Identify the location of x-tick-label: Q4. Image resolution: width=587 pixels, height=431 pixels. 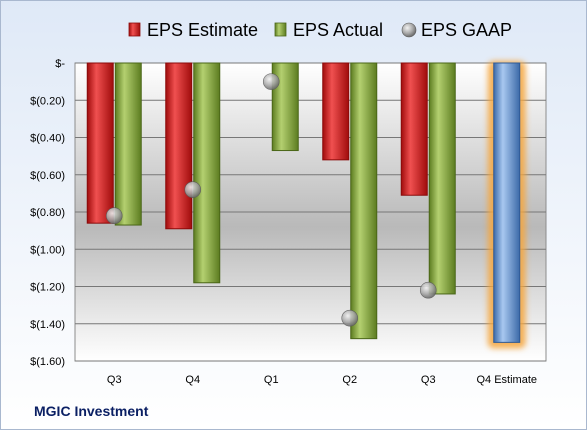
(192, 380).